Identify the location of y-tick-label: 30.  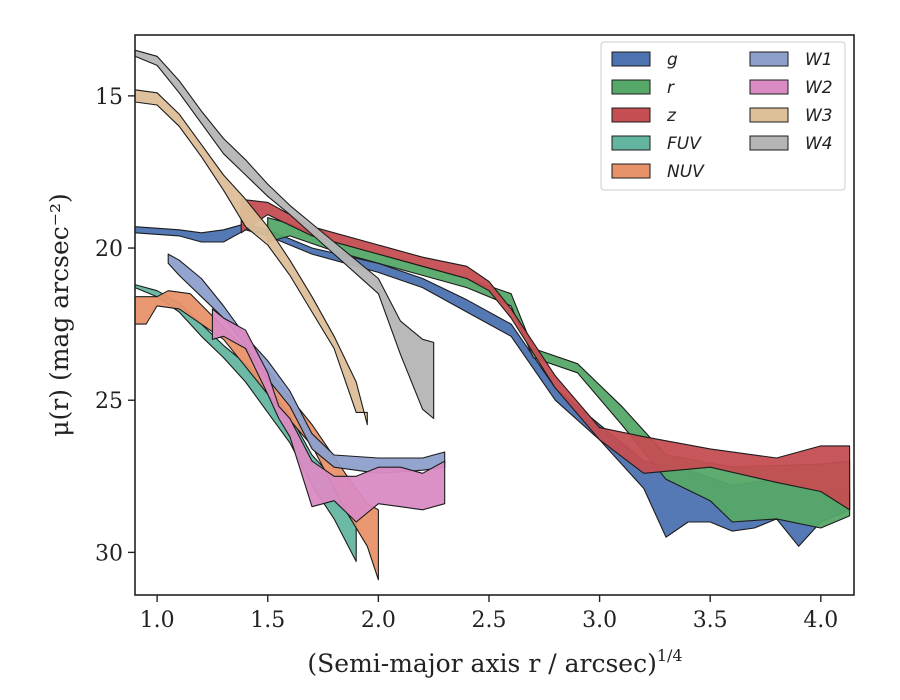
(109, 553).